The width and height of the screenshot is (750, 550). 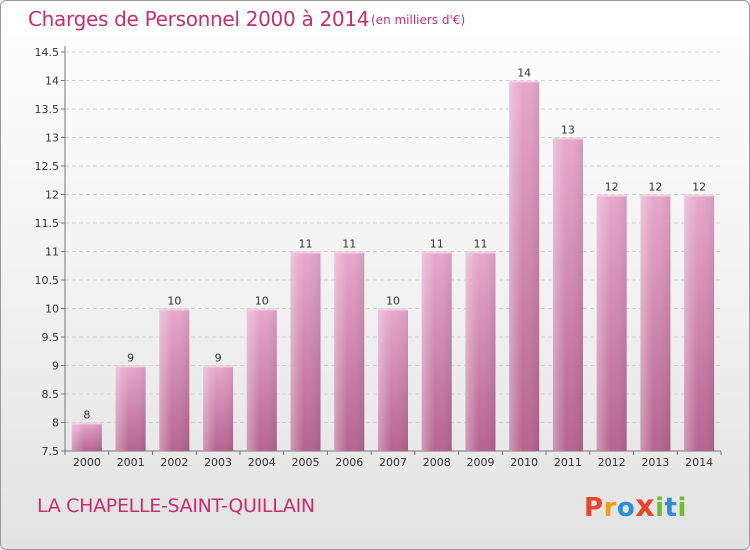 What do you see at coordinates (437, 244) in the screenshot?
I see `data-label-2008: 11` at bounding box center [437, 244].